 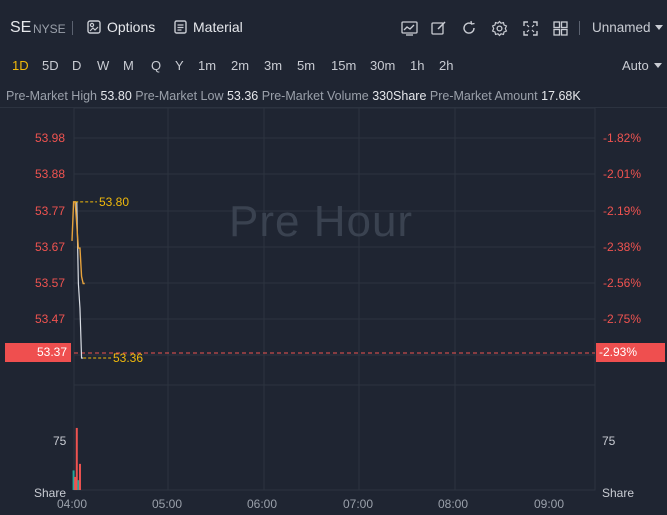 I want to click on timeframe-y: Y, so click(x=179, y=65).